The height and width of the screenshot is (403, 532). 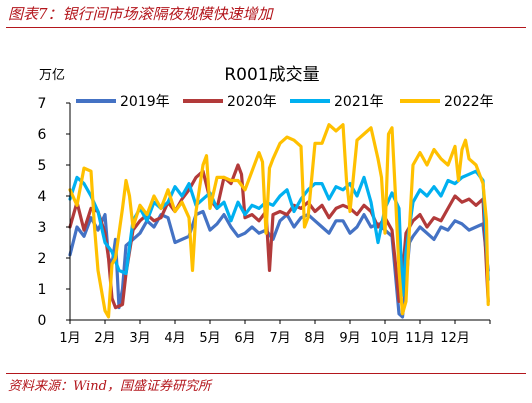 What do you see at coordinates (42, 104) in the screenshot?
I see `y-tick-label: 7` at bounding box center [42, 104].